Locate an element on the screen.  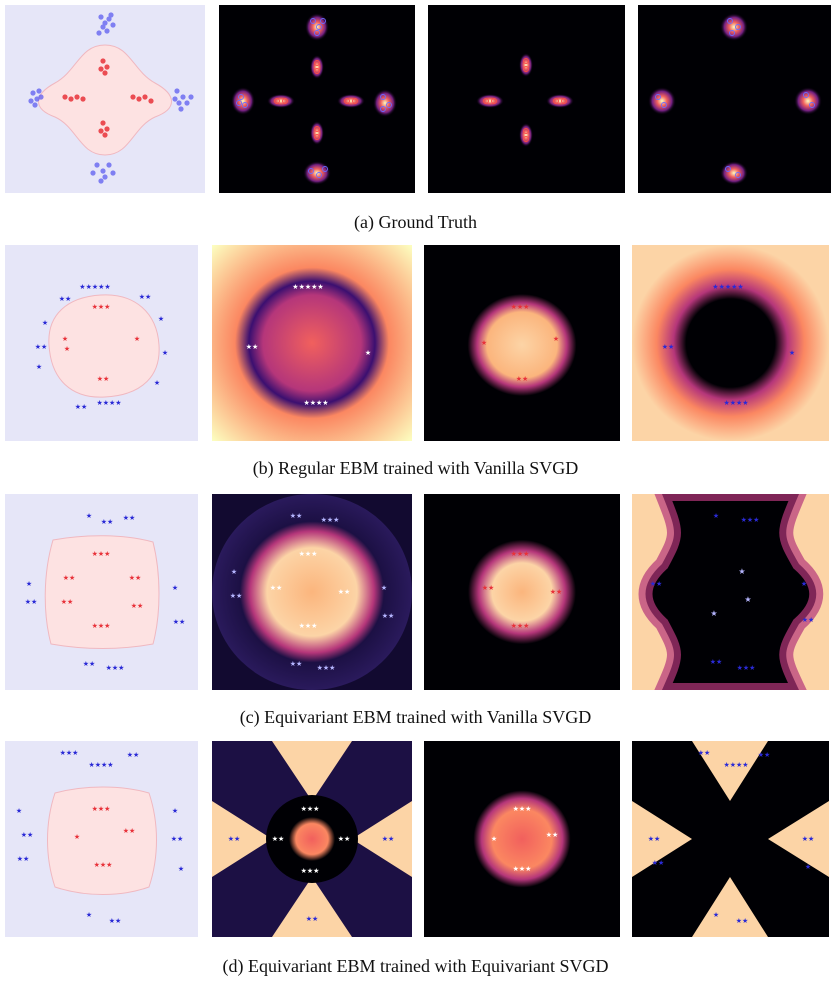
panel-c-energy-both: ★★ ★★★ ★ ★★ ★ ★★ ★★ ★★★ ★★★ ★★ ★★ ★★★ is located at coordinates (312, 592).